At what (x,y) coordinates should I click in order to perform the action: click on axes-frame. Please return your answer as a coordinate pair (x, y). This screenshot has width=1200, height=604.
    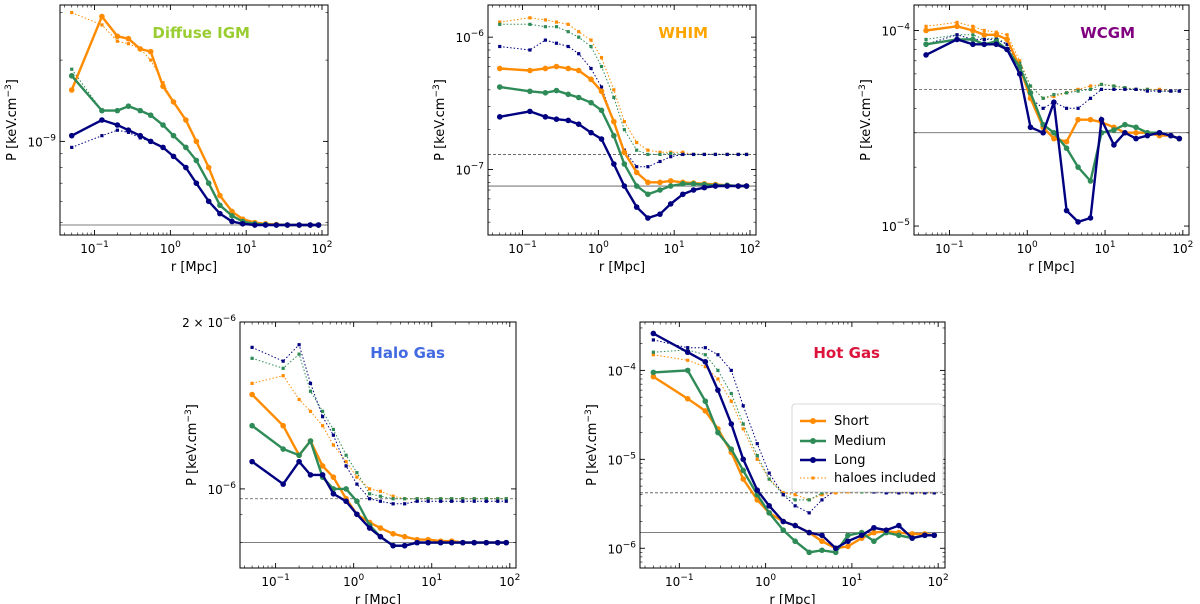
    Looking at the image, I should click on (622, 120).